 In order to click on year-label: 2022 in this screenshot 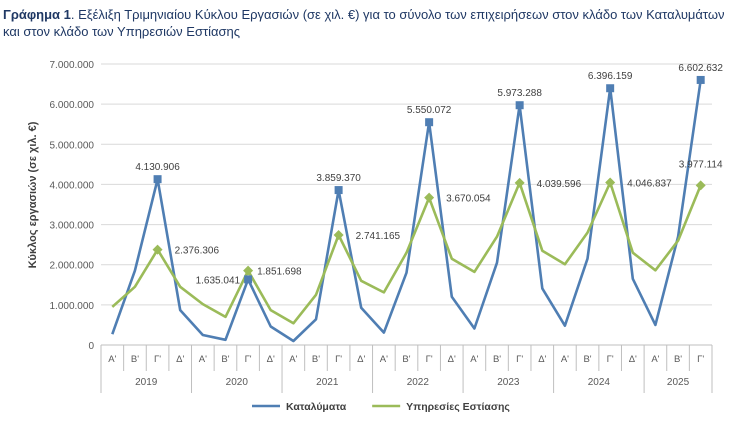, I will do `click(418, 382)`.